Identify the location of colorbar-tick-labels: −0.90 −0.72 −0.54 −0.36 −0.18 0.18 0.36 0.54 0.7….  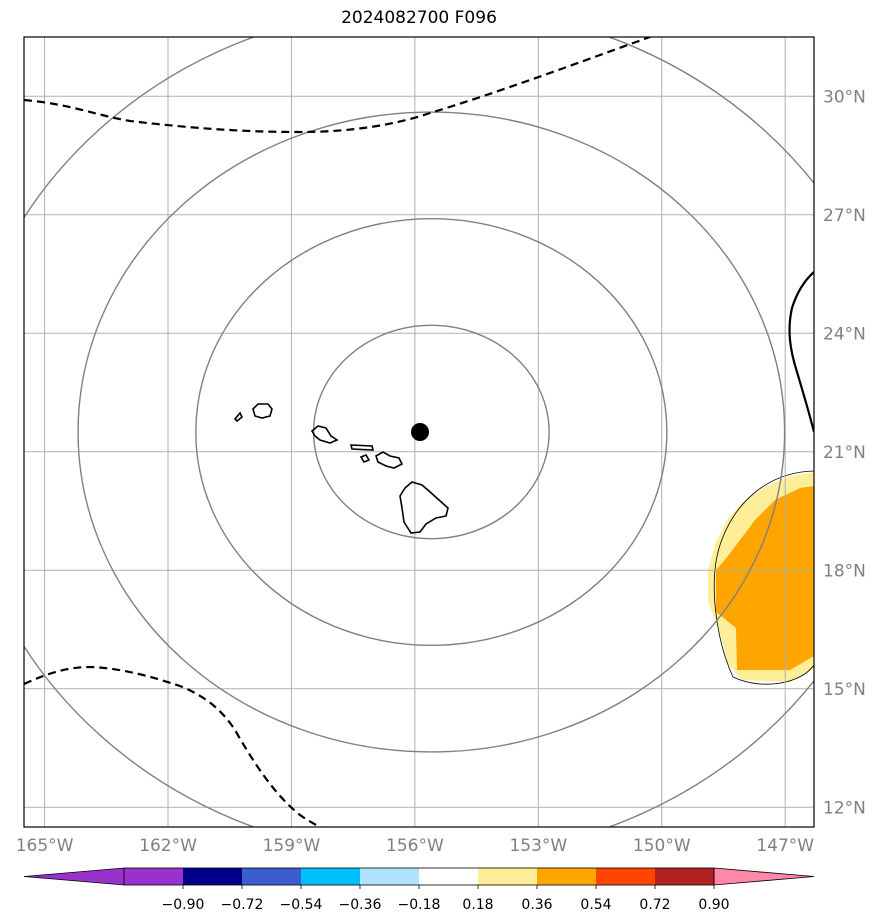
(446, 899).